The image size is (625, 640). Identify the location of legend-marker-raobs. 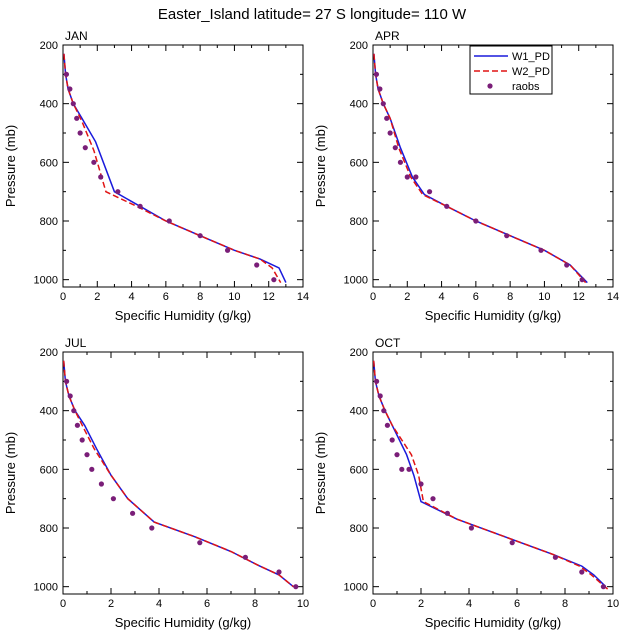
(490, 86).